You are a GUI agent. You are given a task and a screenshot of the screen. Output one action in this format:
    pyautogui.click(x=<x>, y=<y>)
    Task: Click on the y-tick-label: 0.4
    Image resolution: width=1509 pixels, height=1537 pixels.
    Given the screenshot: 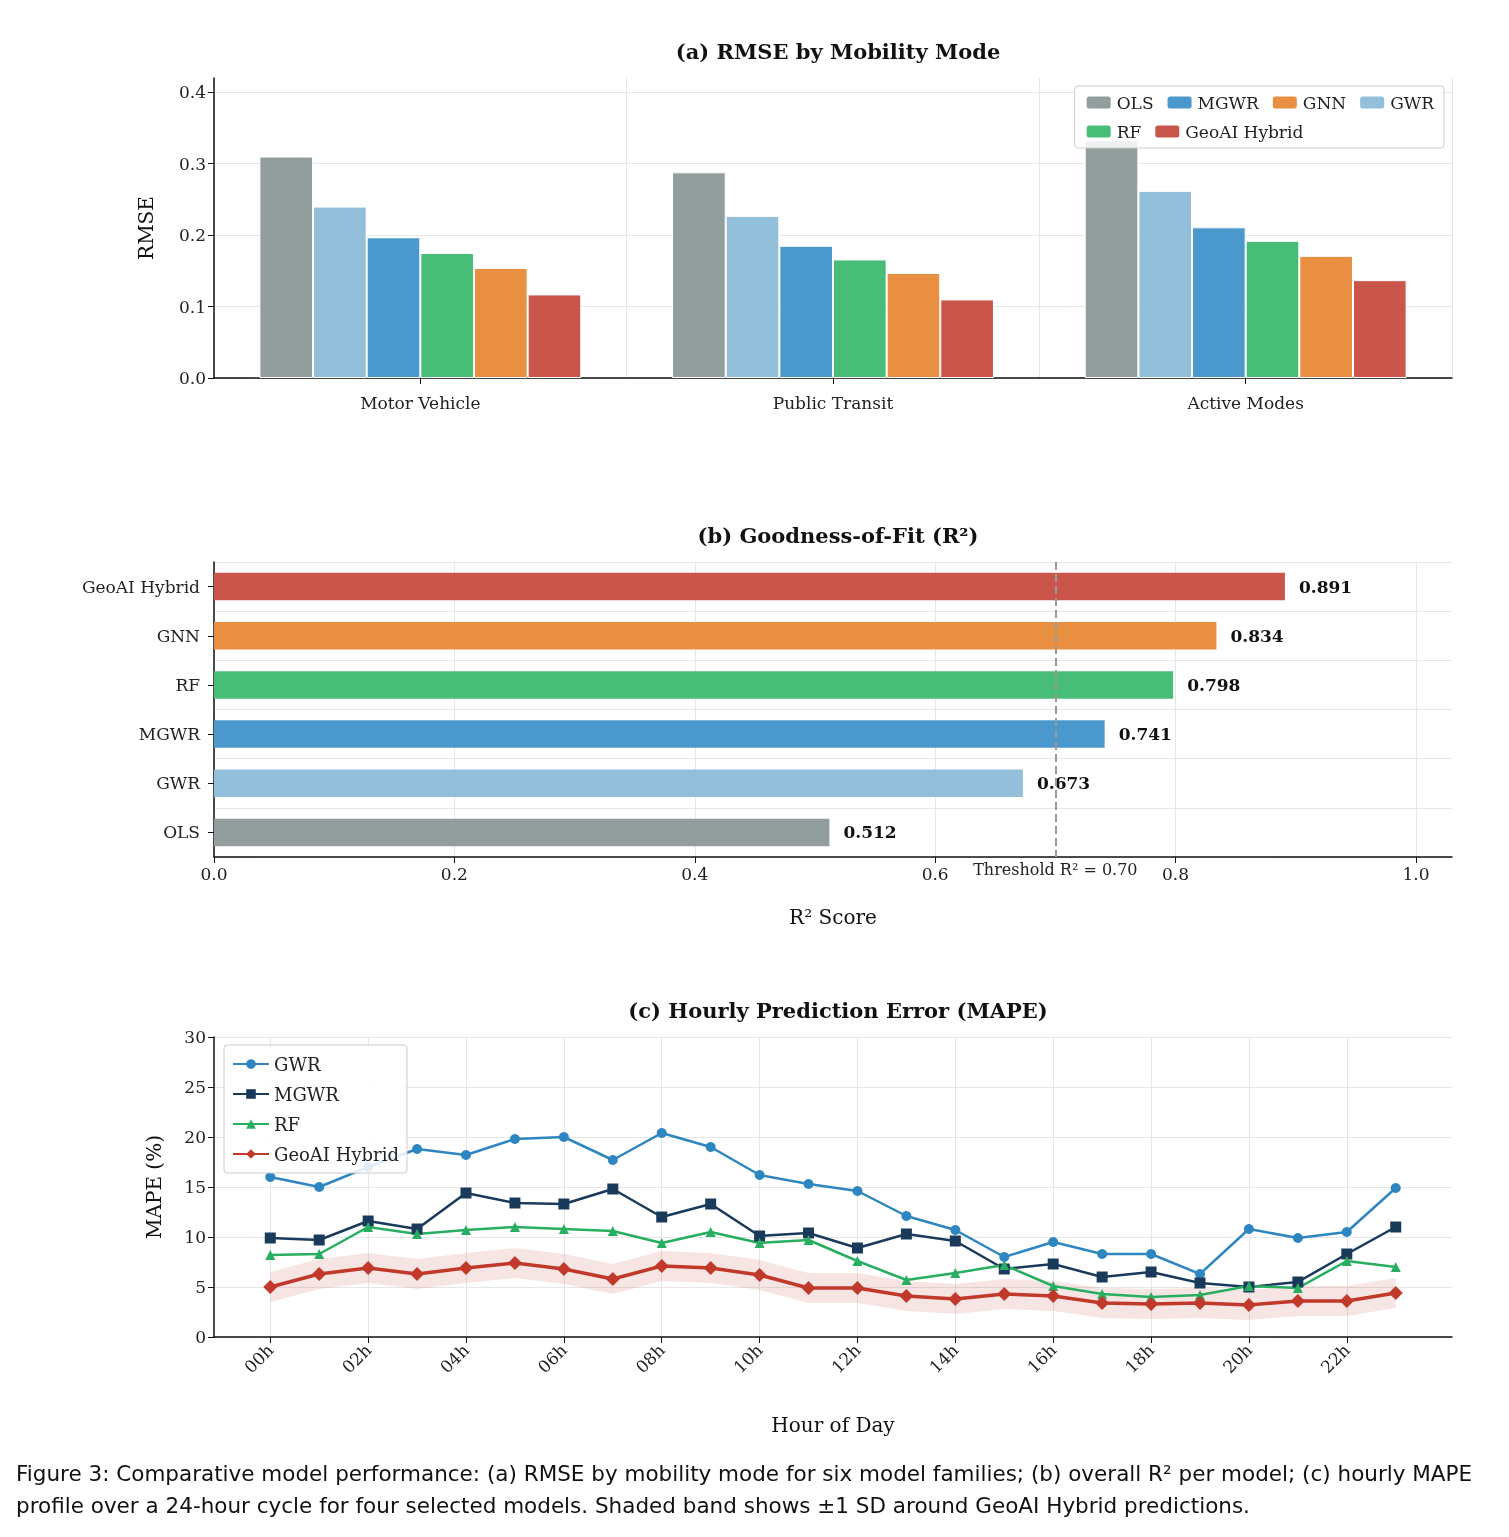 What is the action you would take?
    pyautogui.click(x=192, y=92)
    